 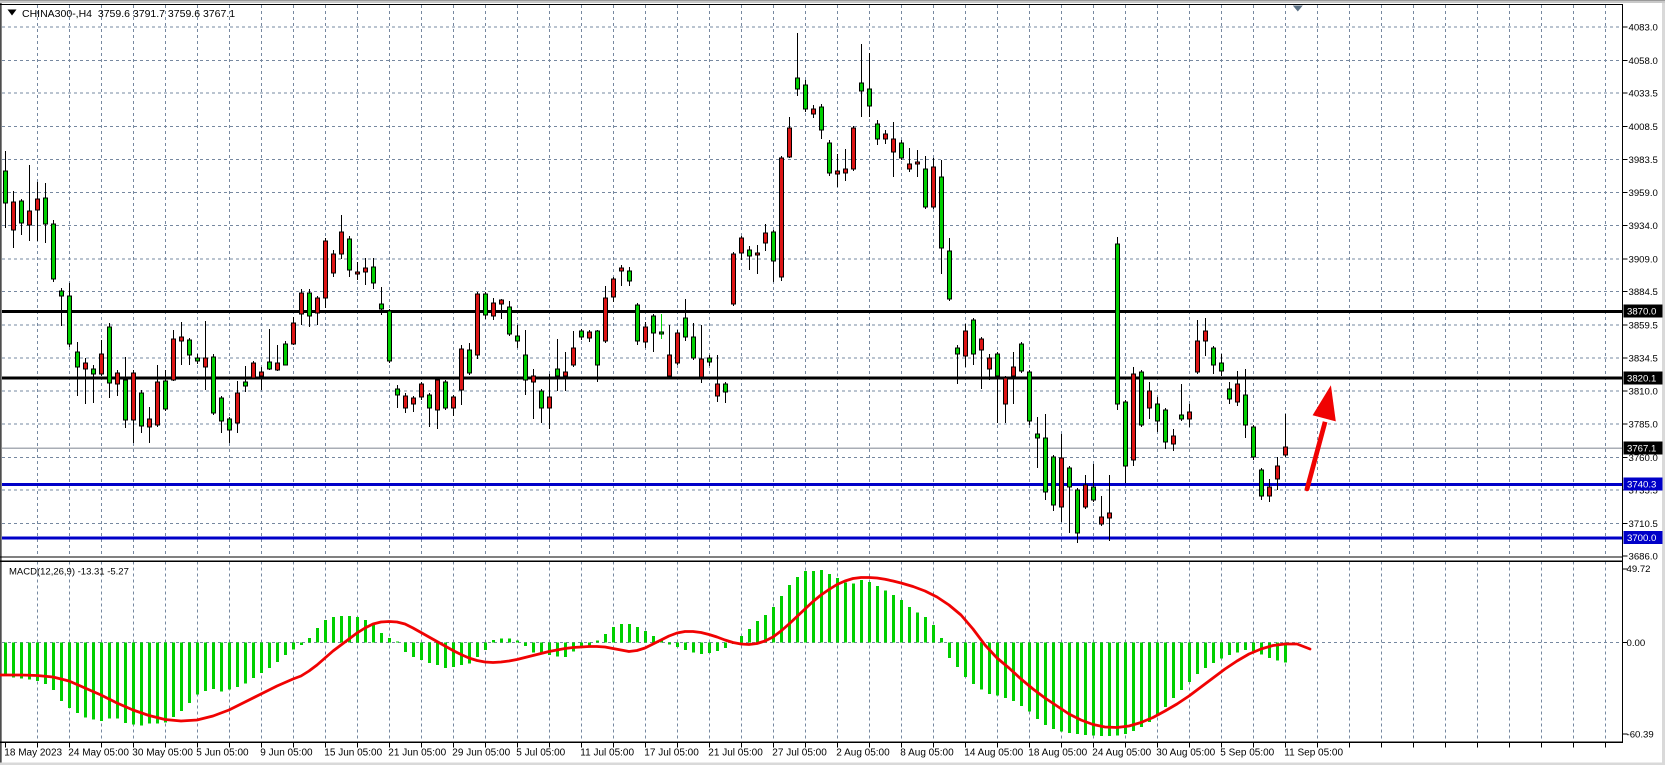 I want to click on svg-text: 4058.0, so click(x=1643, y=61).